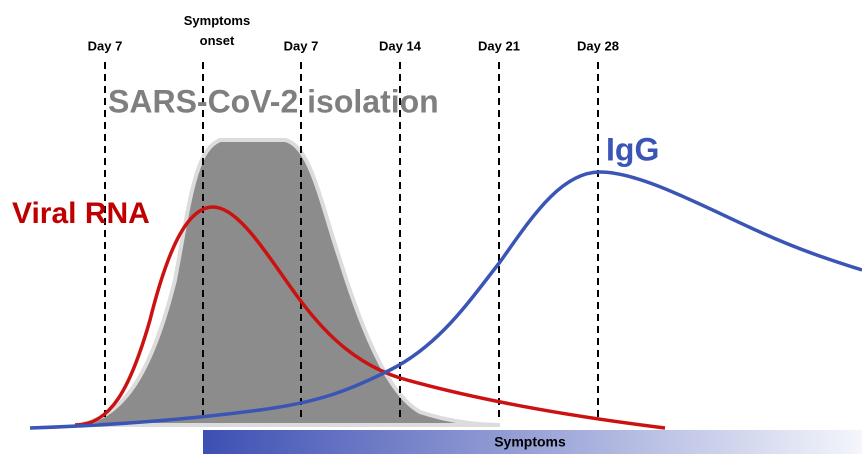 The image size is (862, 454). I want to click on marker-label: Day 14, so click(400, 45).